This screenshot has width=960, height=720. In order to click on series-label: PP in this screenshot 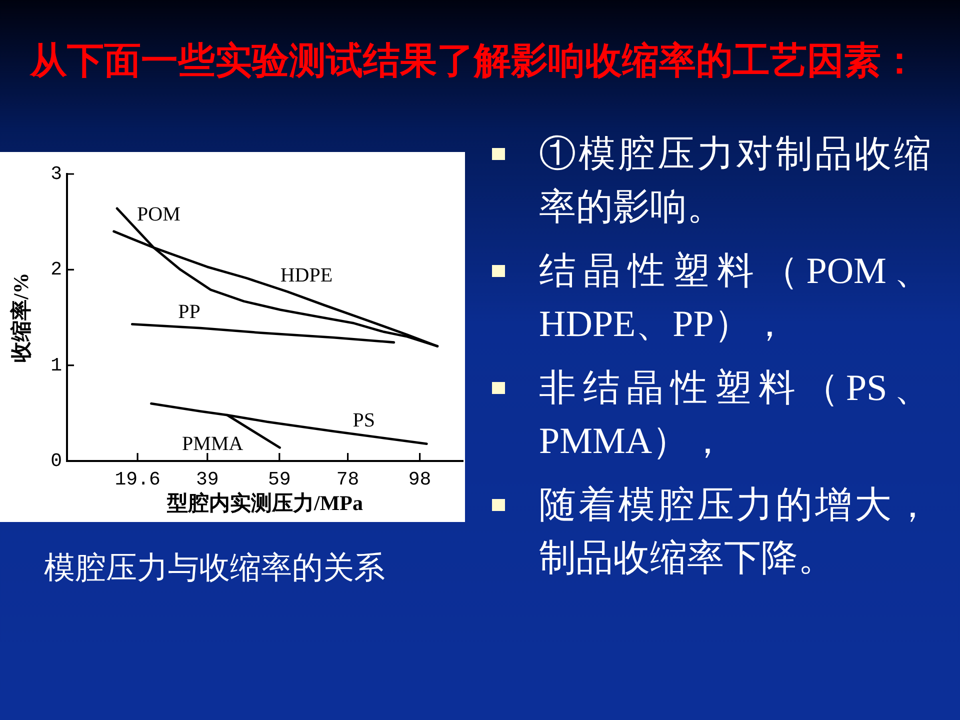, I will do `click(189, 312)`.